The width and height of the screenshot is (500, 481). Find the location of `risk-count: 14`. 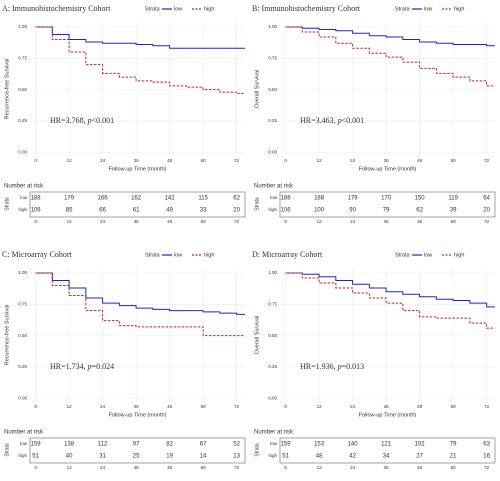

risk-count: 14 is located at coordinates (203, 457).